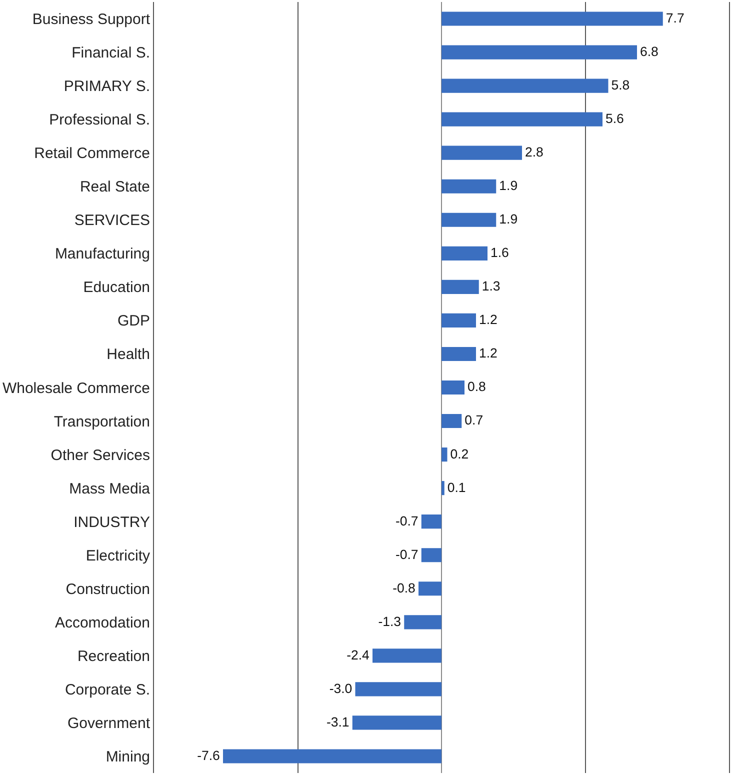 The image size is (732, 779). I want to click on data-label: -1.3, so click(390, 621).